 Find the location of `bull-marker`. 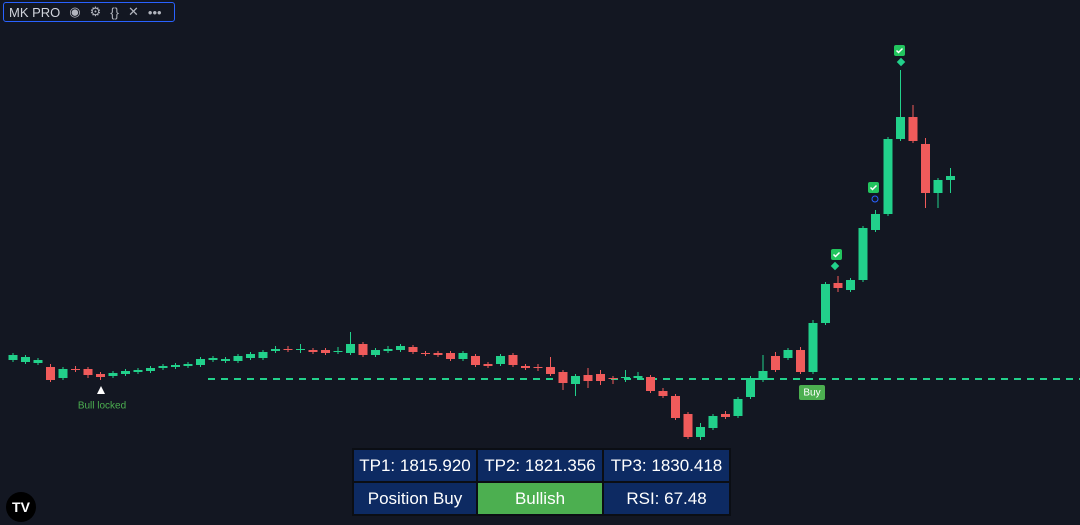

bull-marker is located at coordinates (101, 390).